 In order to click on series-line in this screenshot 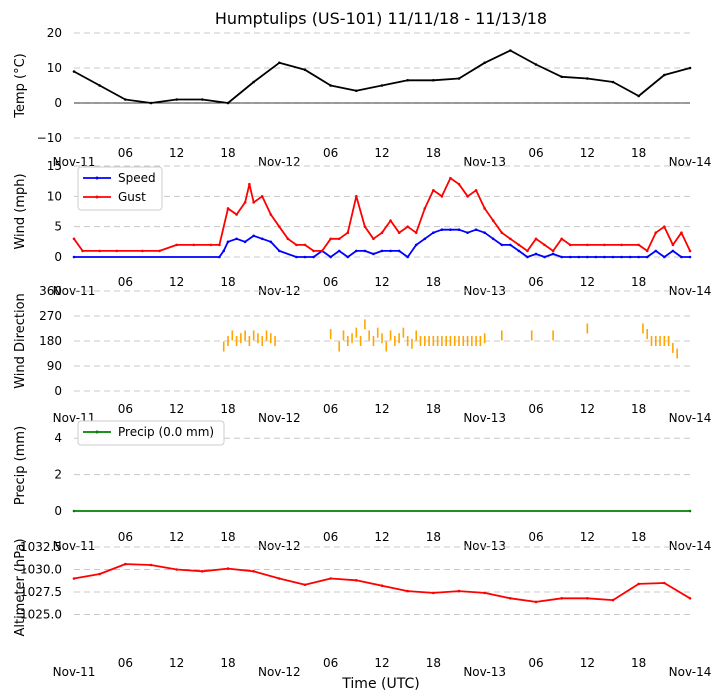, I will do `click(382, 214)`.